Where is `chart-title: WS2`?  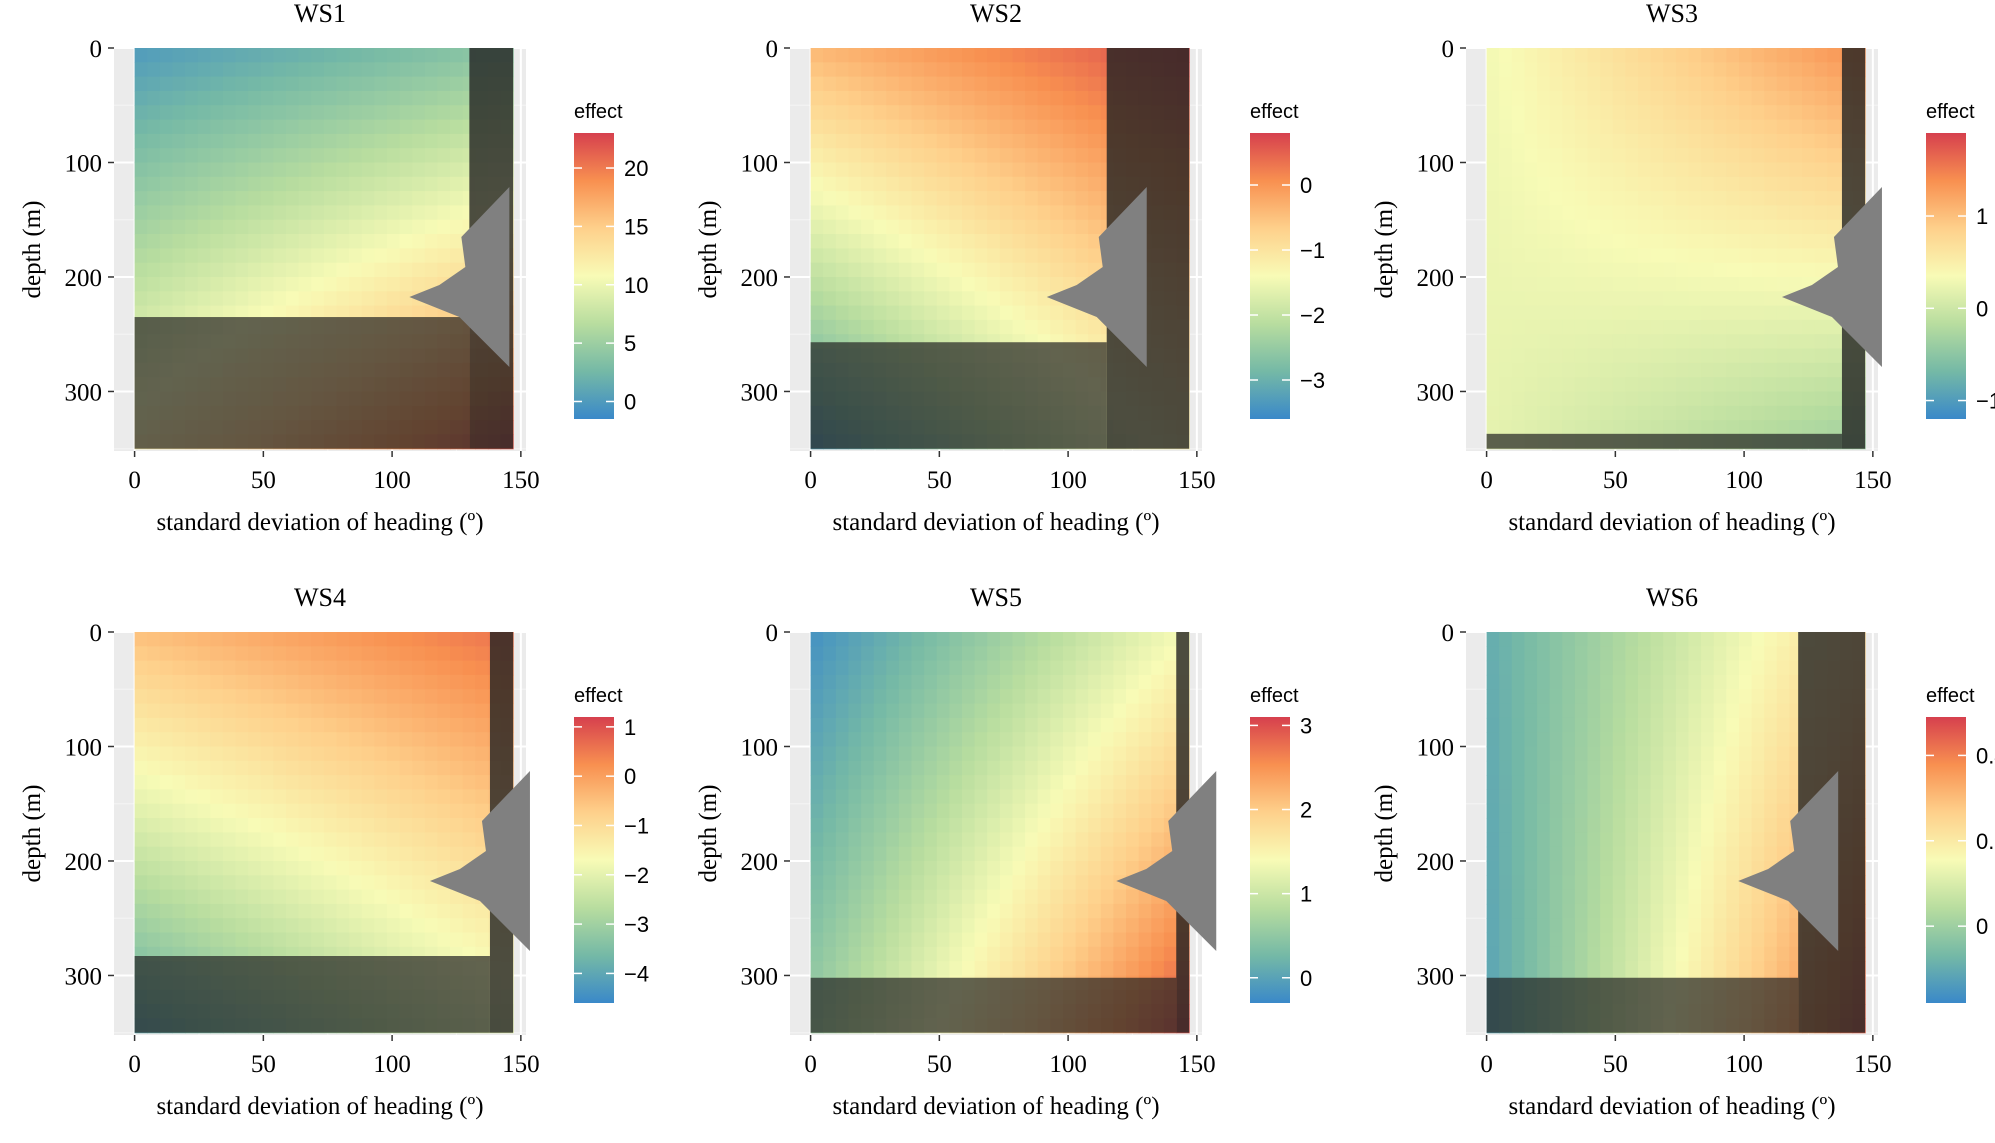
chart-title: WS2 is located at coordinates (996, 14).